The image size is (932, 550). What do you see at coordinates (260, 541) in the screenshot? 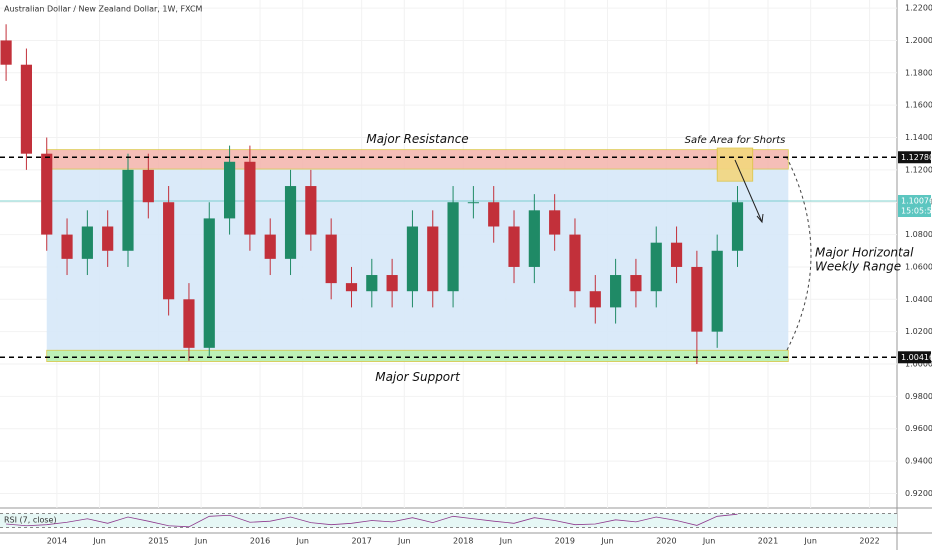
I see `x-tick-label: 2016` at bounding box center [260, 541].